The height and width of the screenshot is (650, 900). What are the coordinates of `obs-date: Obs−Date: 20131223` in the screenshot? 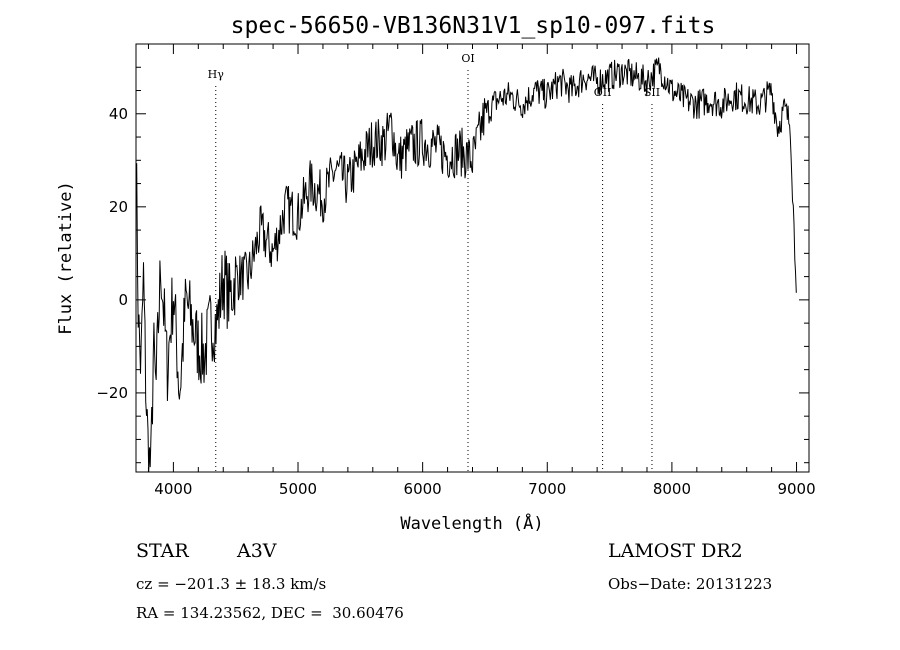 It's located at (690, 584).